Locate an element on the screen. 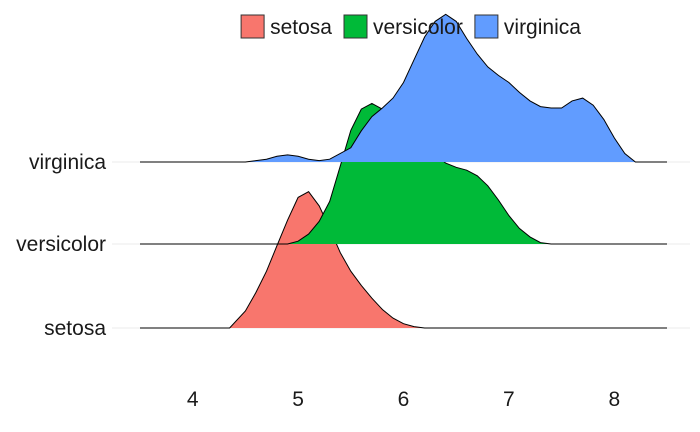 The width and height of the screenshot is (700, 432). x-tick-label-8: 8 is located at coordinates (614, 399).